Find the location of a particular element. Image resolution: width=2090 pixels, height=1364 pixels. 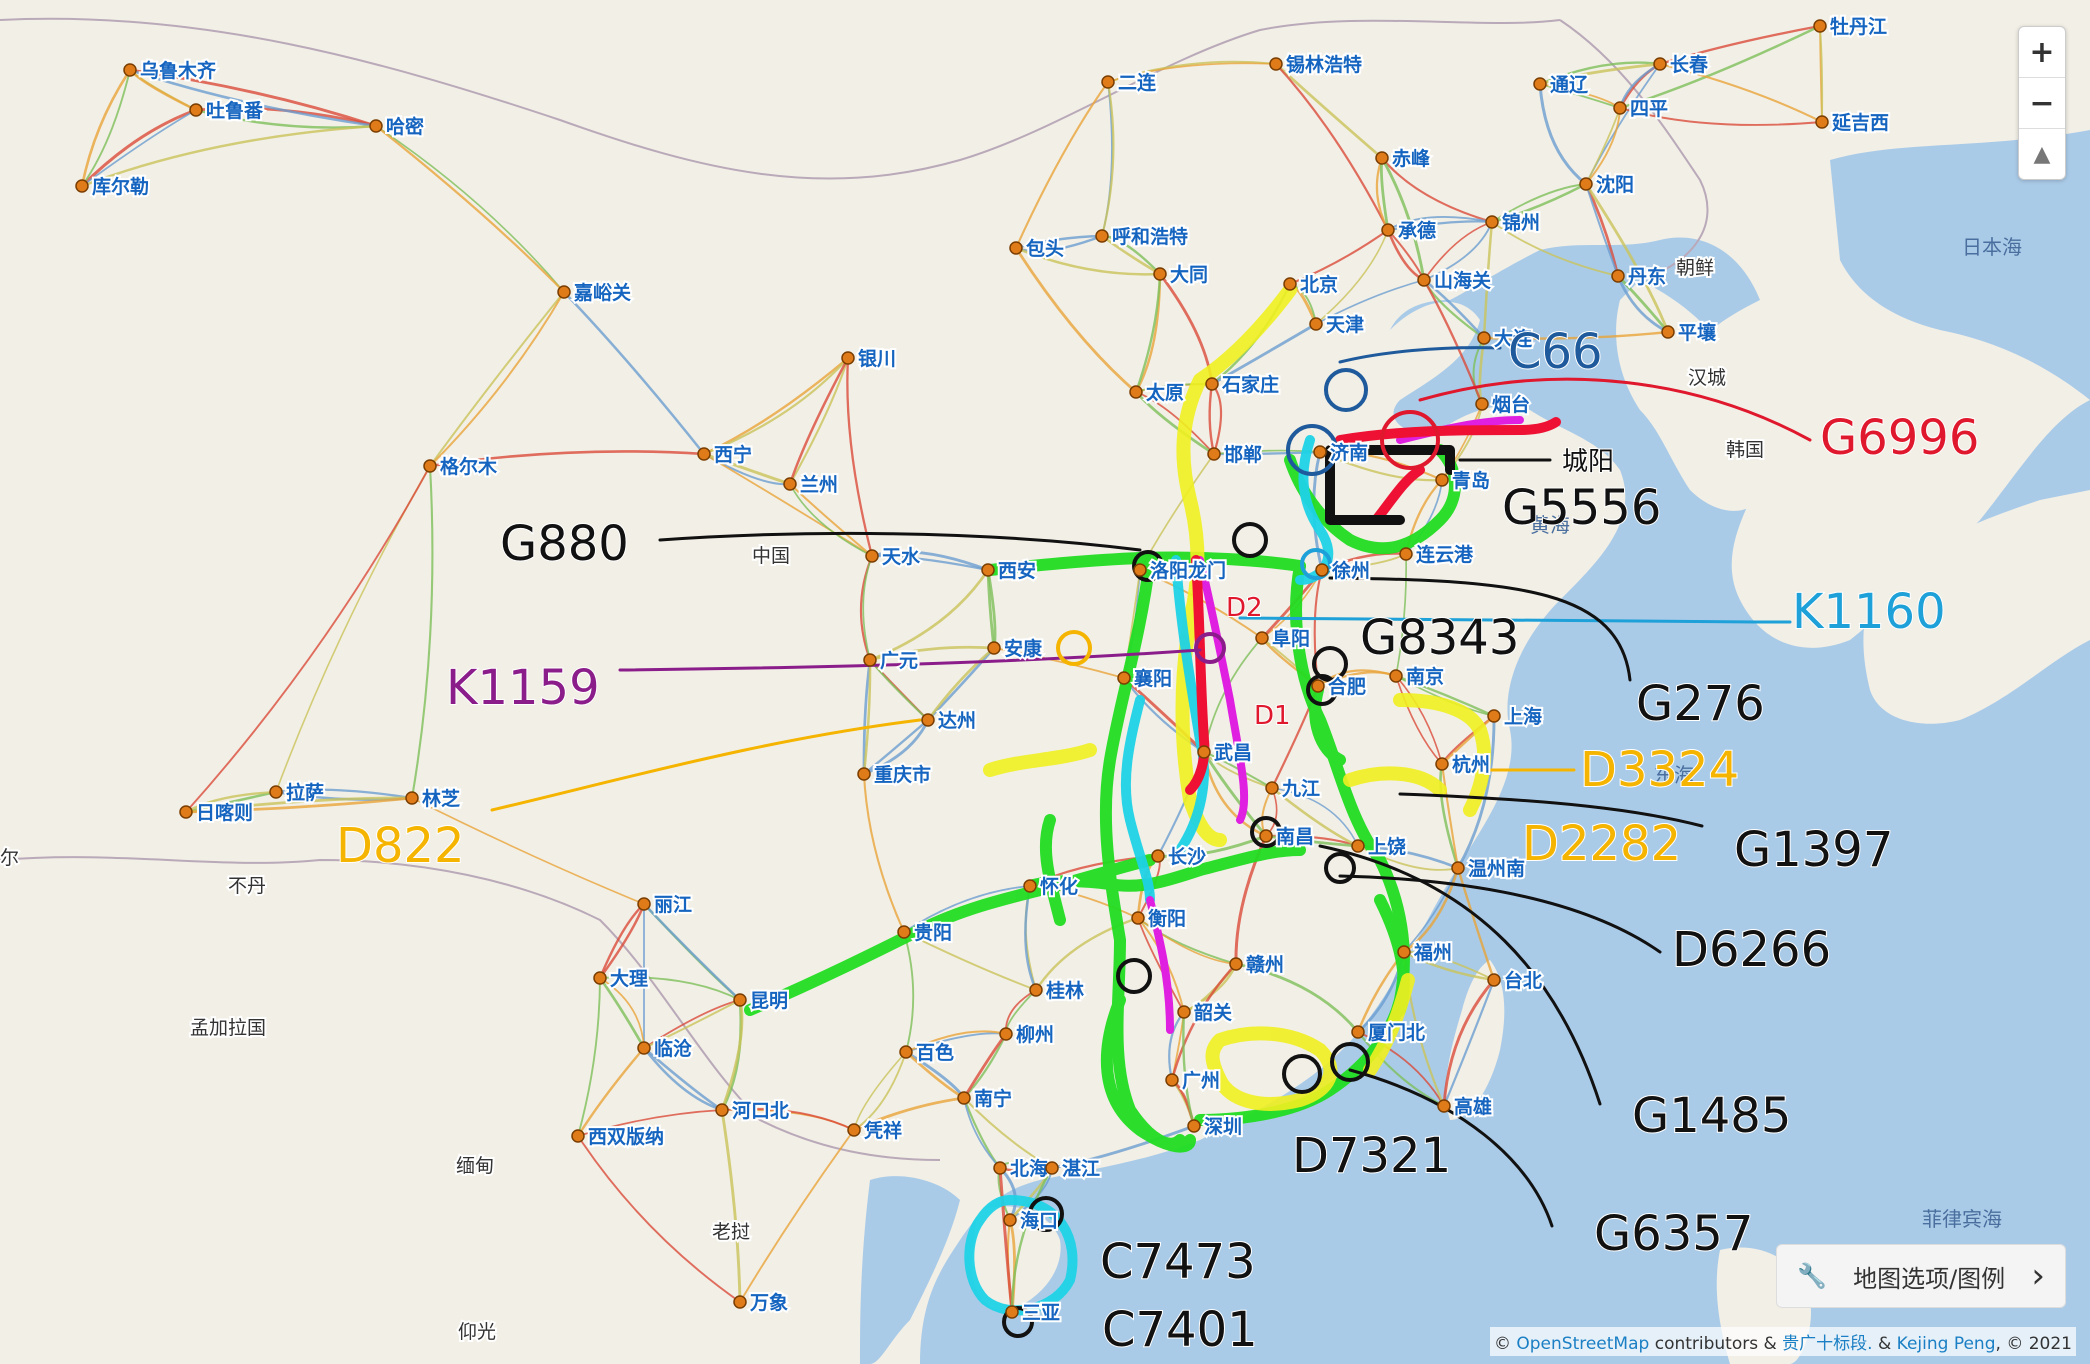

zoom-out-button: − is located at coordinates (2042, 103).